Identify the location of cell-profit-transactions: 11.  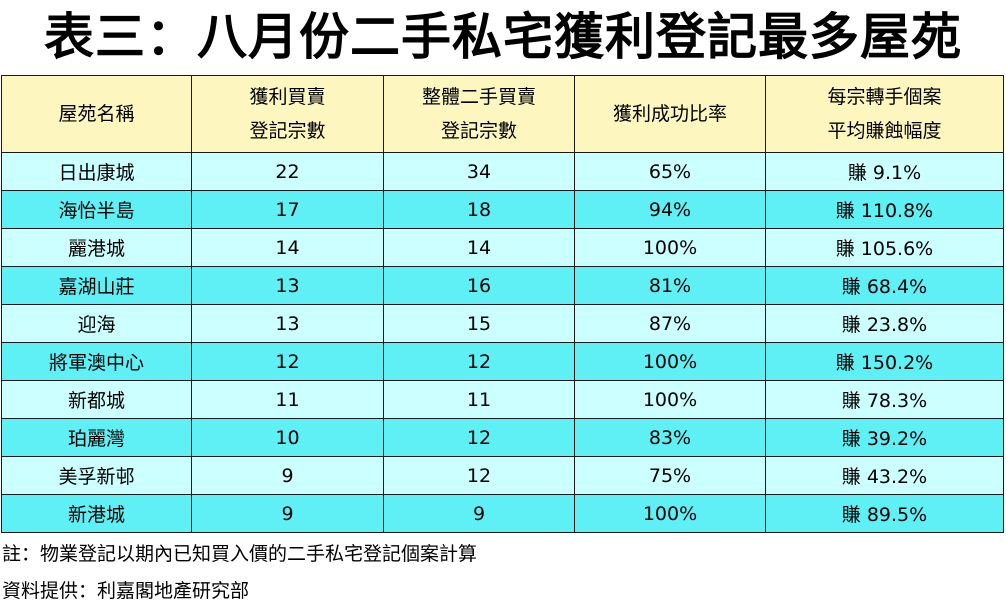
(287, 399).